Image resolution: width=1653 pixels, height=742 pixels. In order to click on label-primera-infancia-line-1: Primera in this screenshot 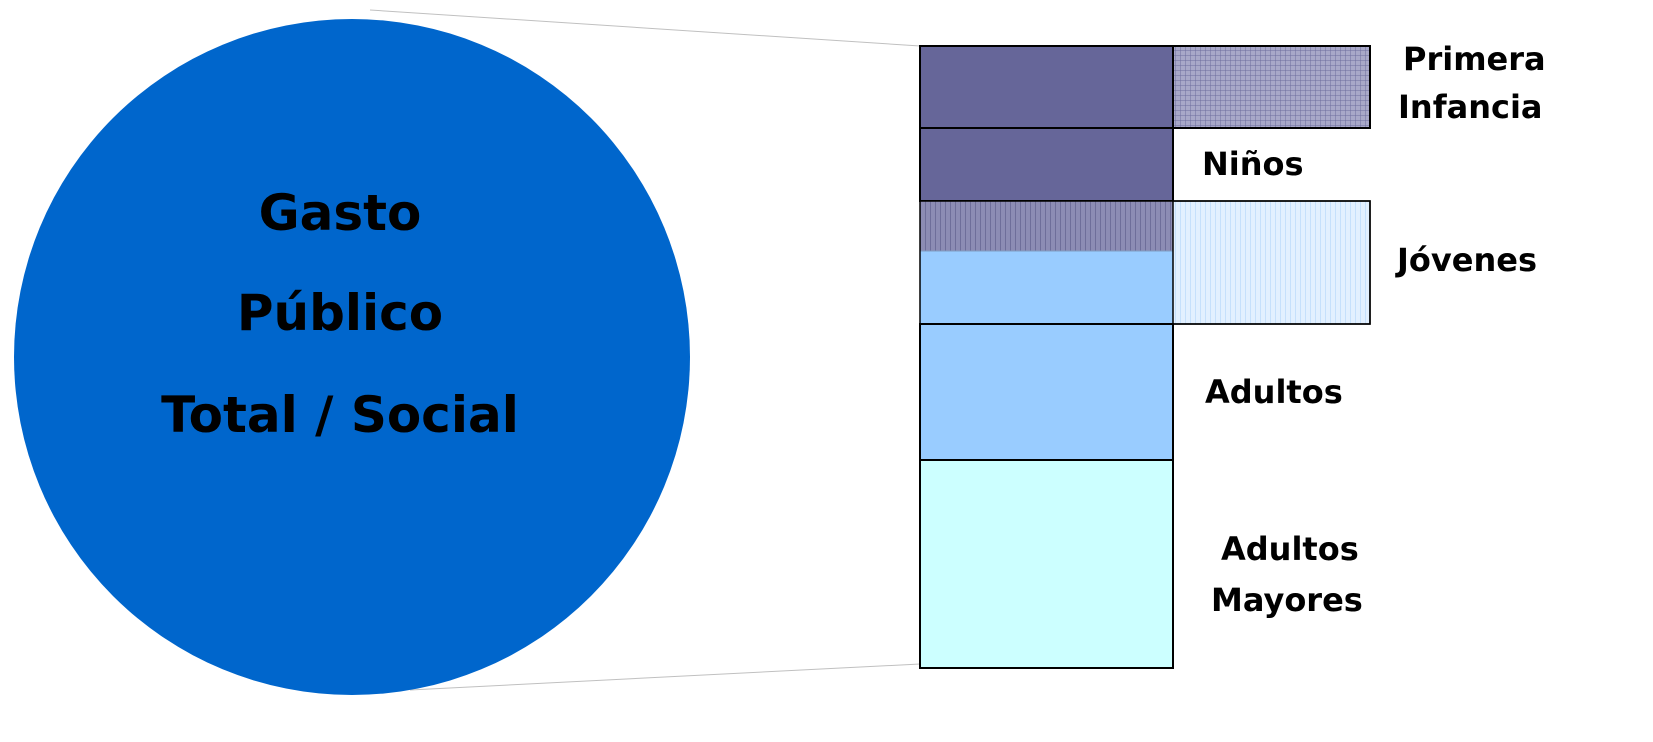, I will do `click(1474, 59)`.